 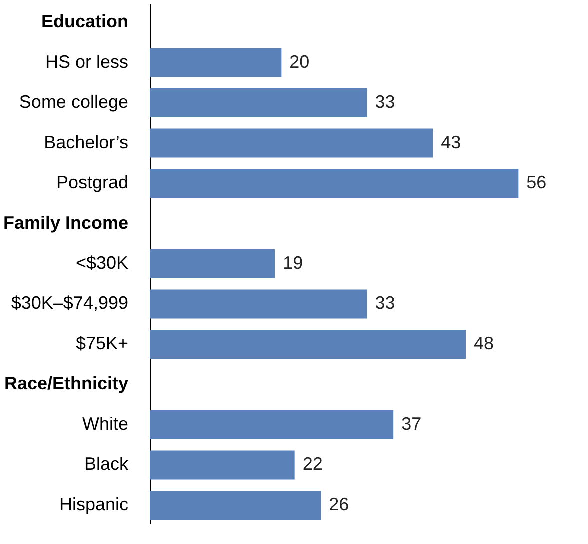 What do you see at coordinates (293, 263) in the screenshot?
I see `data-label: 19` at bounding box center [293, 263].